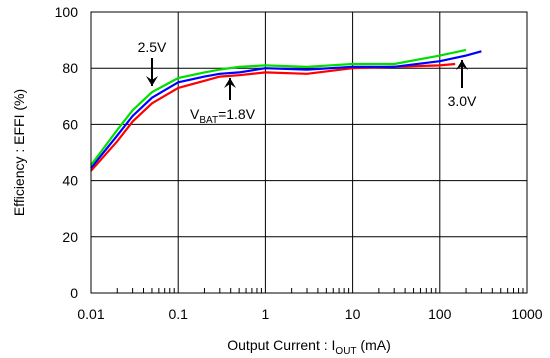 The height and width of the screenshot is (358, 550). Describe the element at coordinates (462, 65) in the screenshot. I see `ann-30v-arrow-head` at that location.